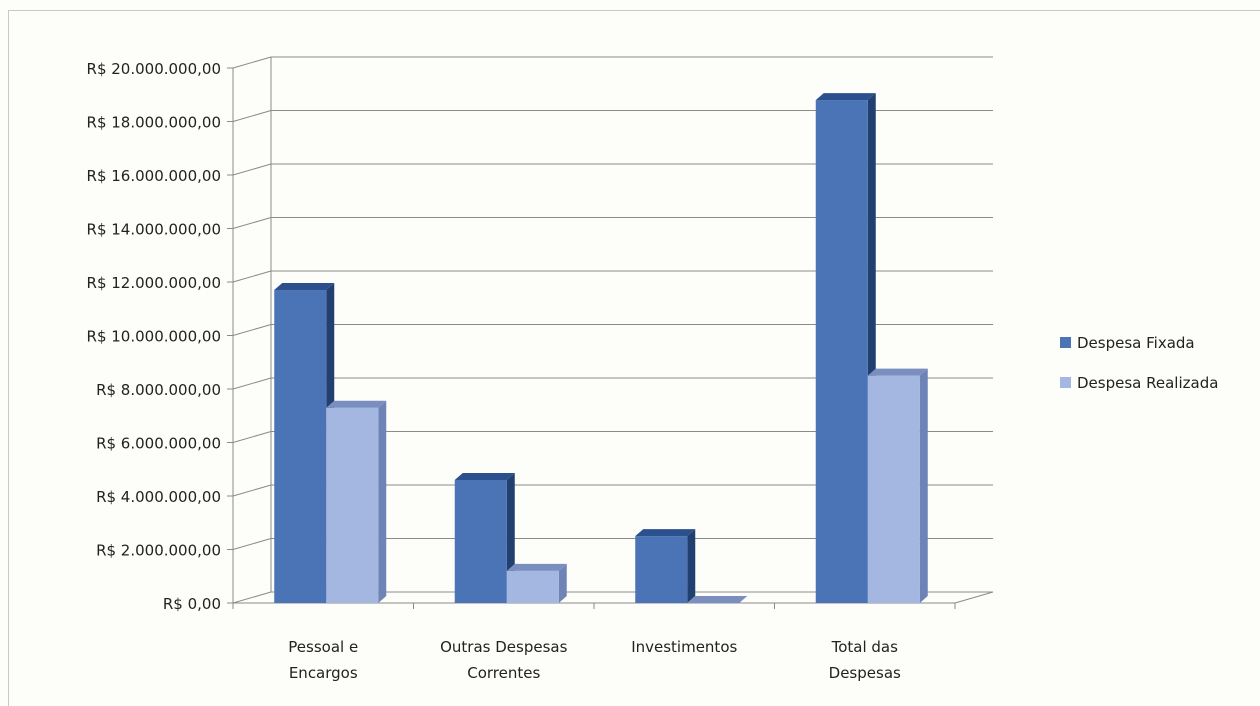 This screenshot has width=1260, height=706. Describe the element at coordinates (1136, 343) in the screenshot. I see `legend-label: Despesa Fixada` at that location.